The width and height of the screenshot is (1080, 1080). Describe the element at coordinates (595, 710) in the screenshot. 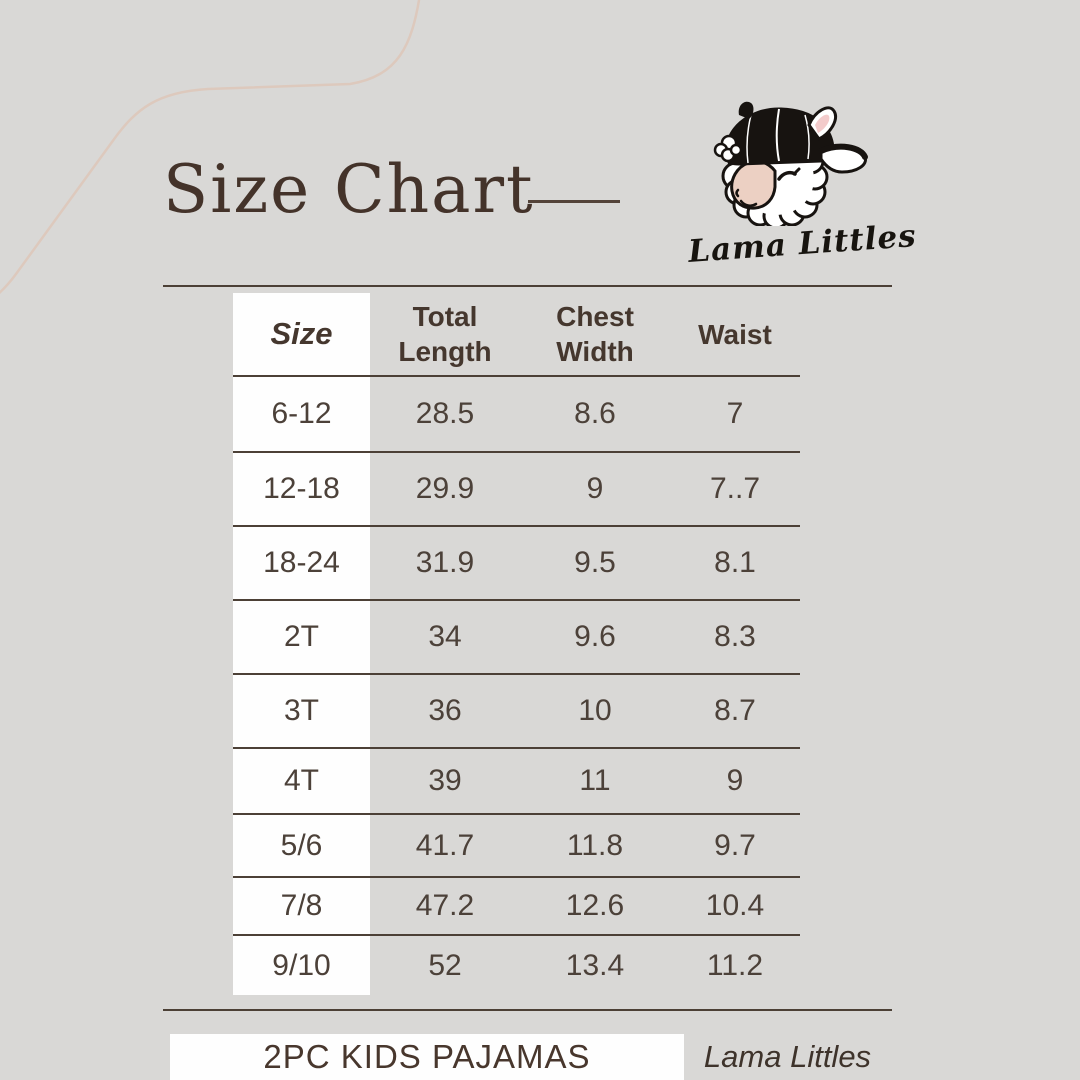

I see `chest-width-cell: 10` at that location.